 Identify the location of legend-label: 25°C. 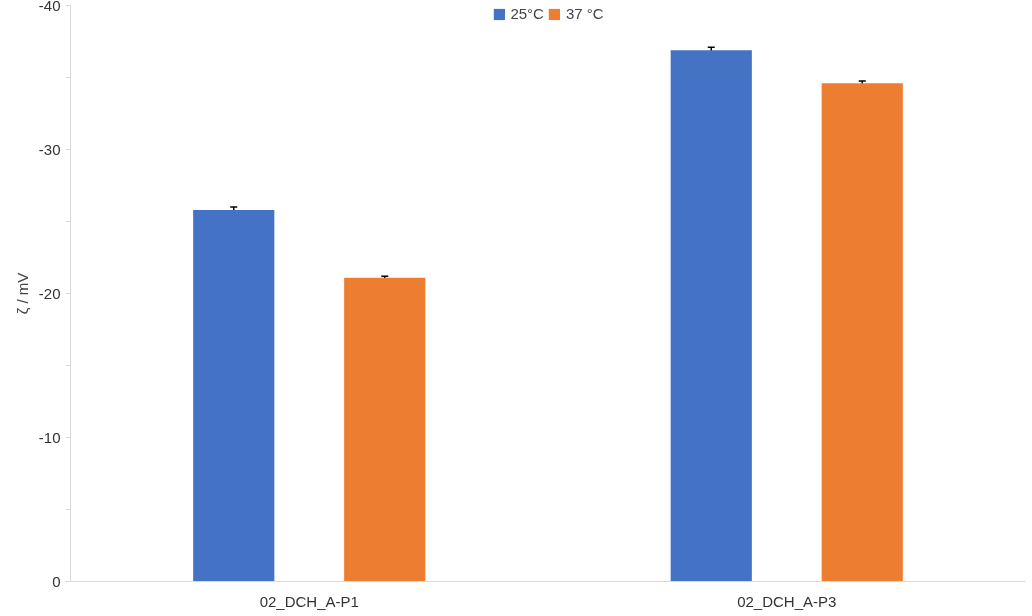
(527, 13).